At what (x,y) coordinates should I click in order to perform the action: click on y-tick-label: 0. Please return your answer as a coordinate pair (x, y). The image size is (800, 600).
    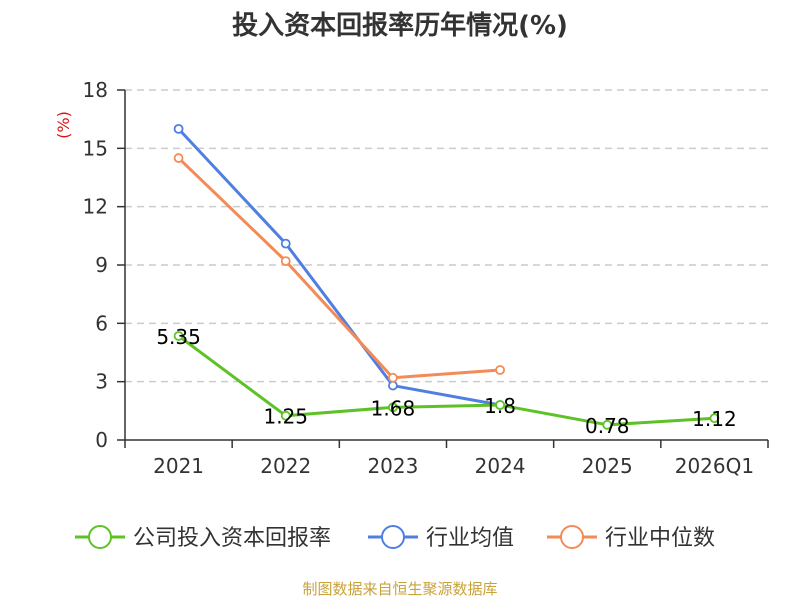
    Looking at the image, I should click on (101, 440).